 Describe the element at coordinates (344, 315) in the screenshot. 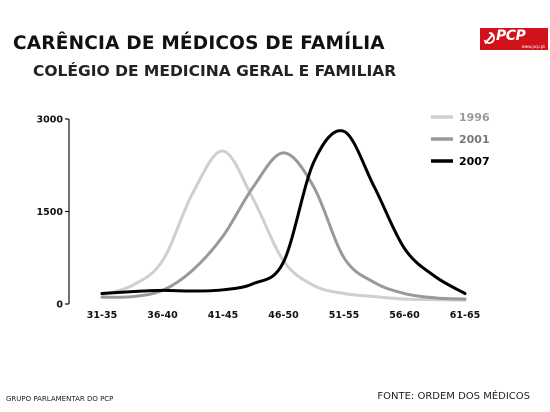

I see `x-tick-label: 51-55` at that location.